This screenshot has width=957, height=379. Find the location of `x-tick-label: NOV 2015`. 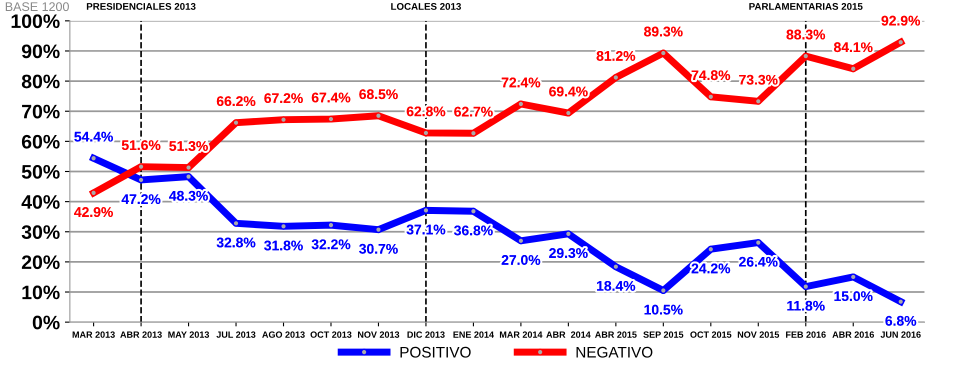

x-tick-label: NOV 2015 is located at coordinates (759, 334).